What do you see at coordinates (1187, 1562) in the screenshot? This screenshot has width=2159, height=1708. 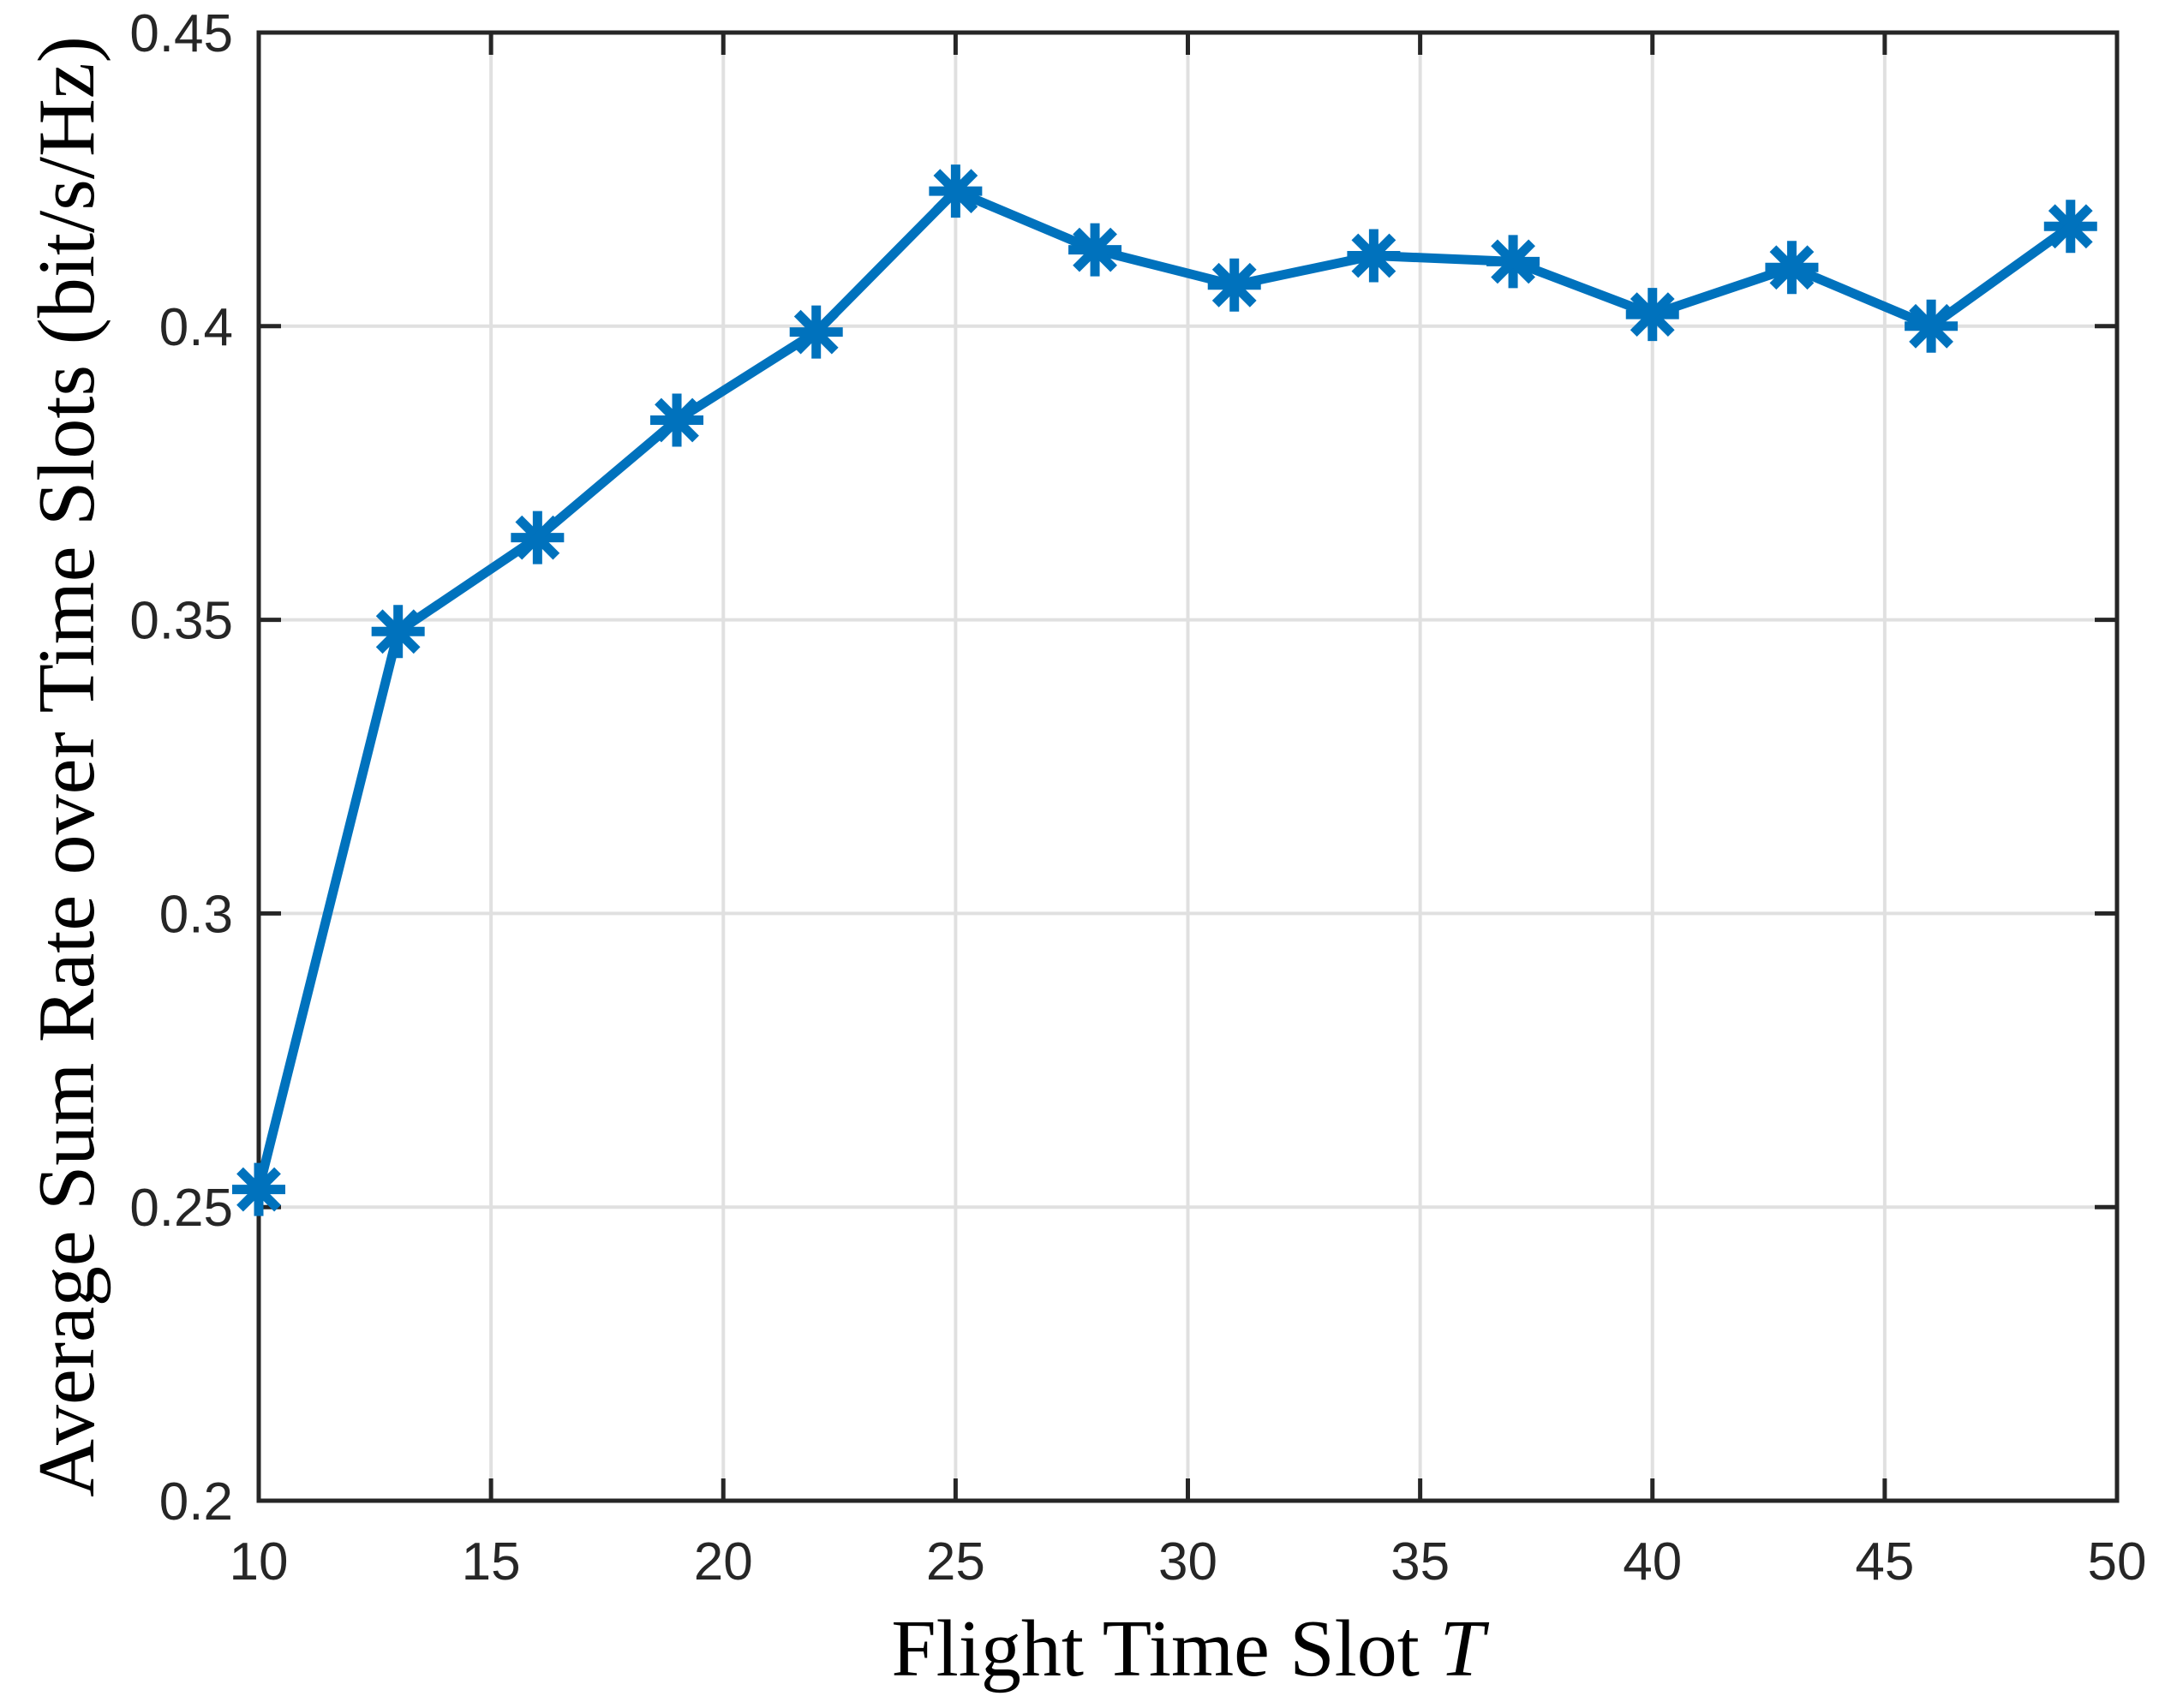 I see `x-tick-label: 30` at bounding box center [1187, 1562].